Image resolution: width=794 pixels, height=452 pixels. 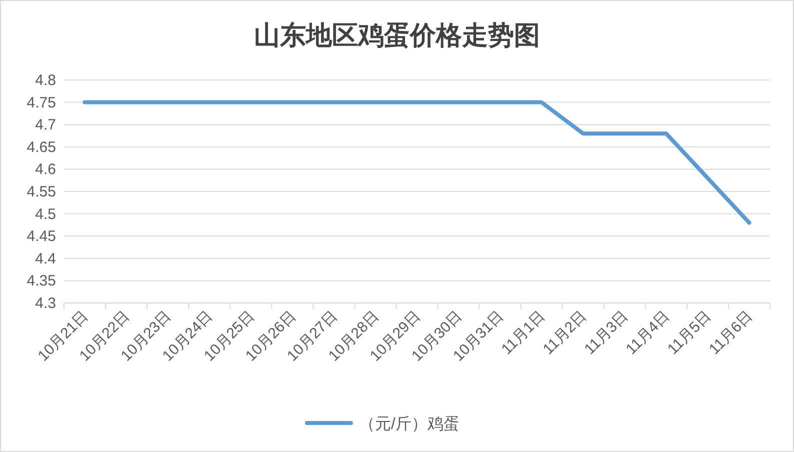 I want to click on y-tick-label: 4.55, so click(x=41, y=192).